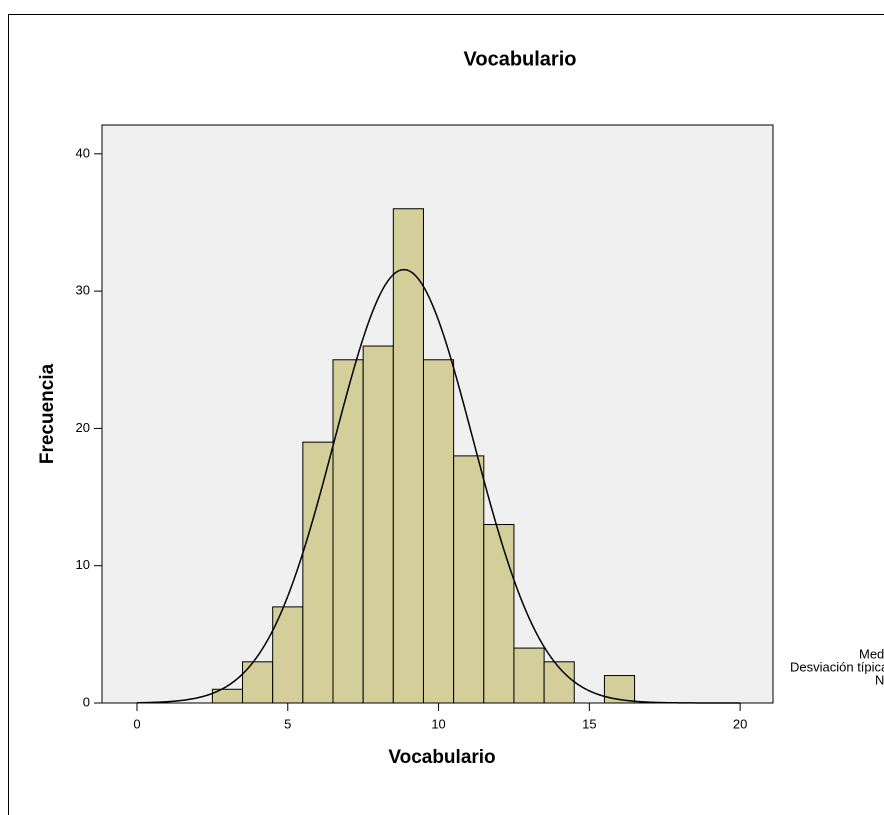 Image resolution: width=884 pixels, height=815 pixels. I want to click on legend-label: N, so click(879, 679).